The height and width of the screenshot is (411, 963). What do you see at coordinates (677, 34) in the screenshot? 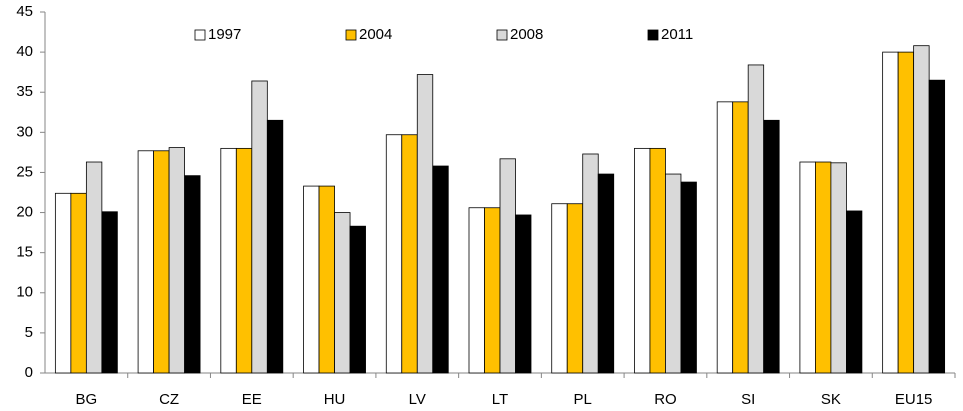
I see `legend-label: 2011` at bounding box center [677, 34].